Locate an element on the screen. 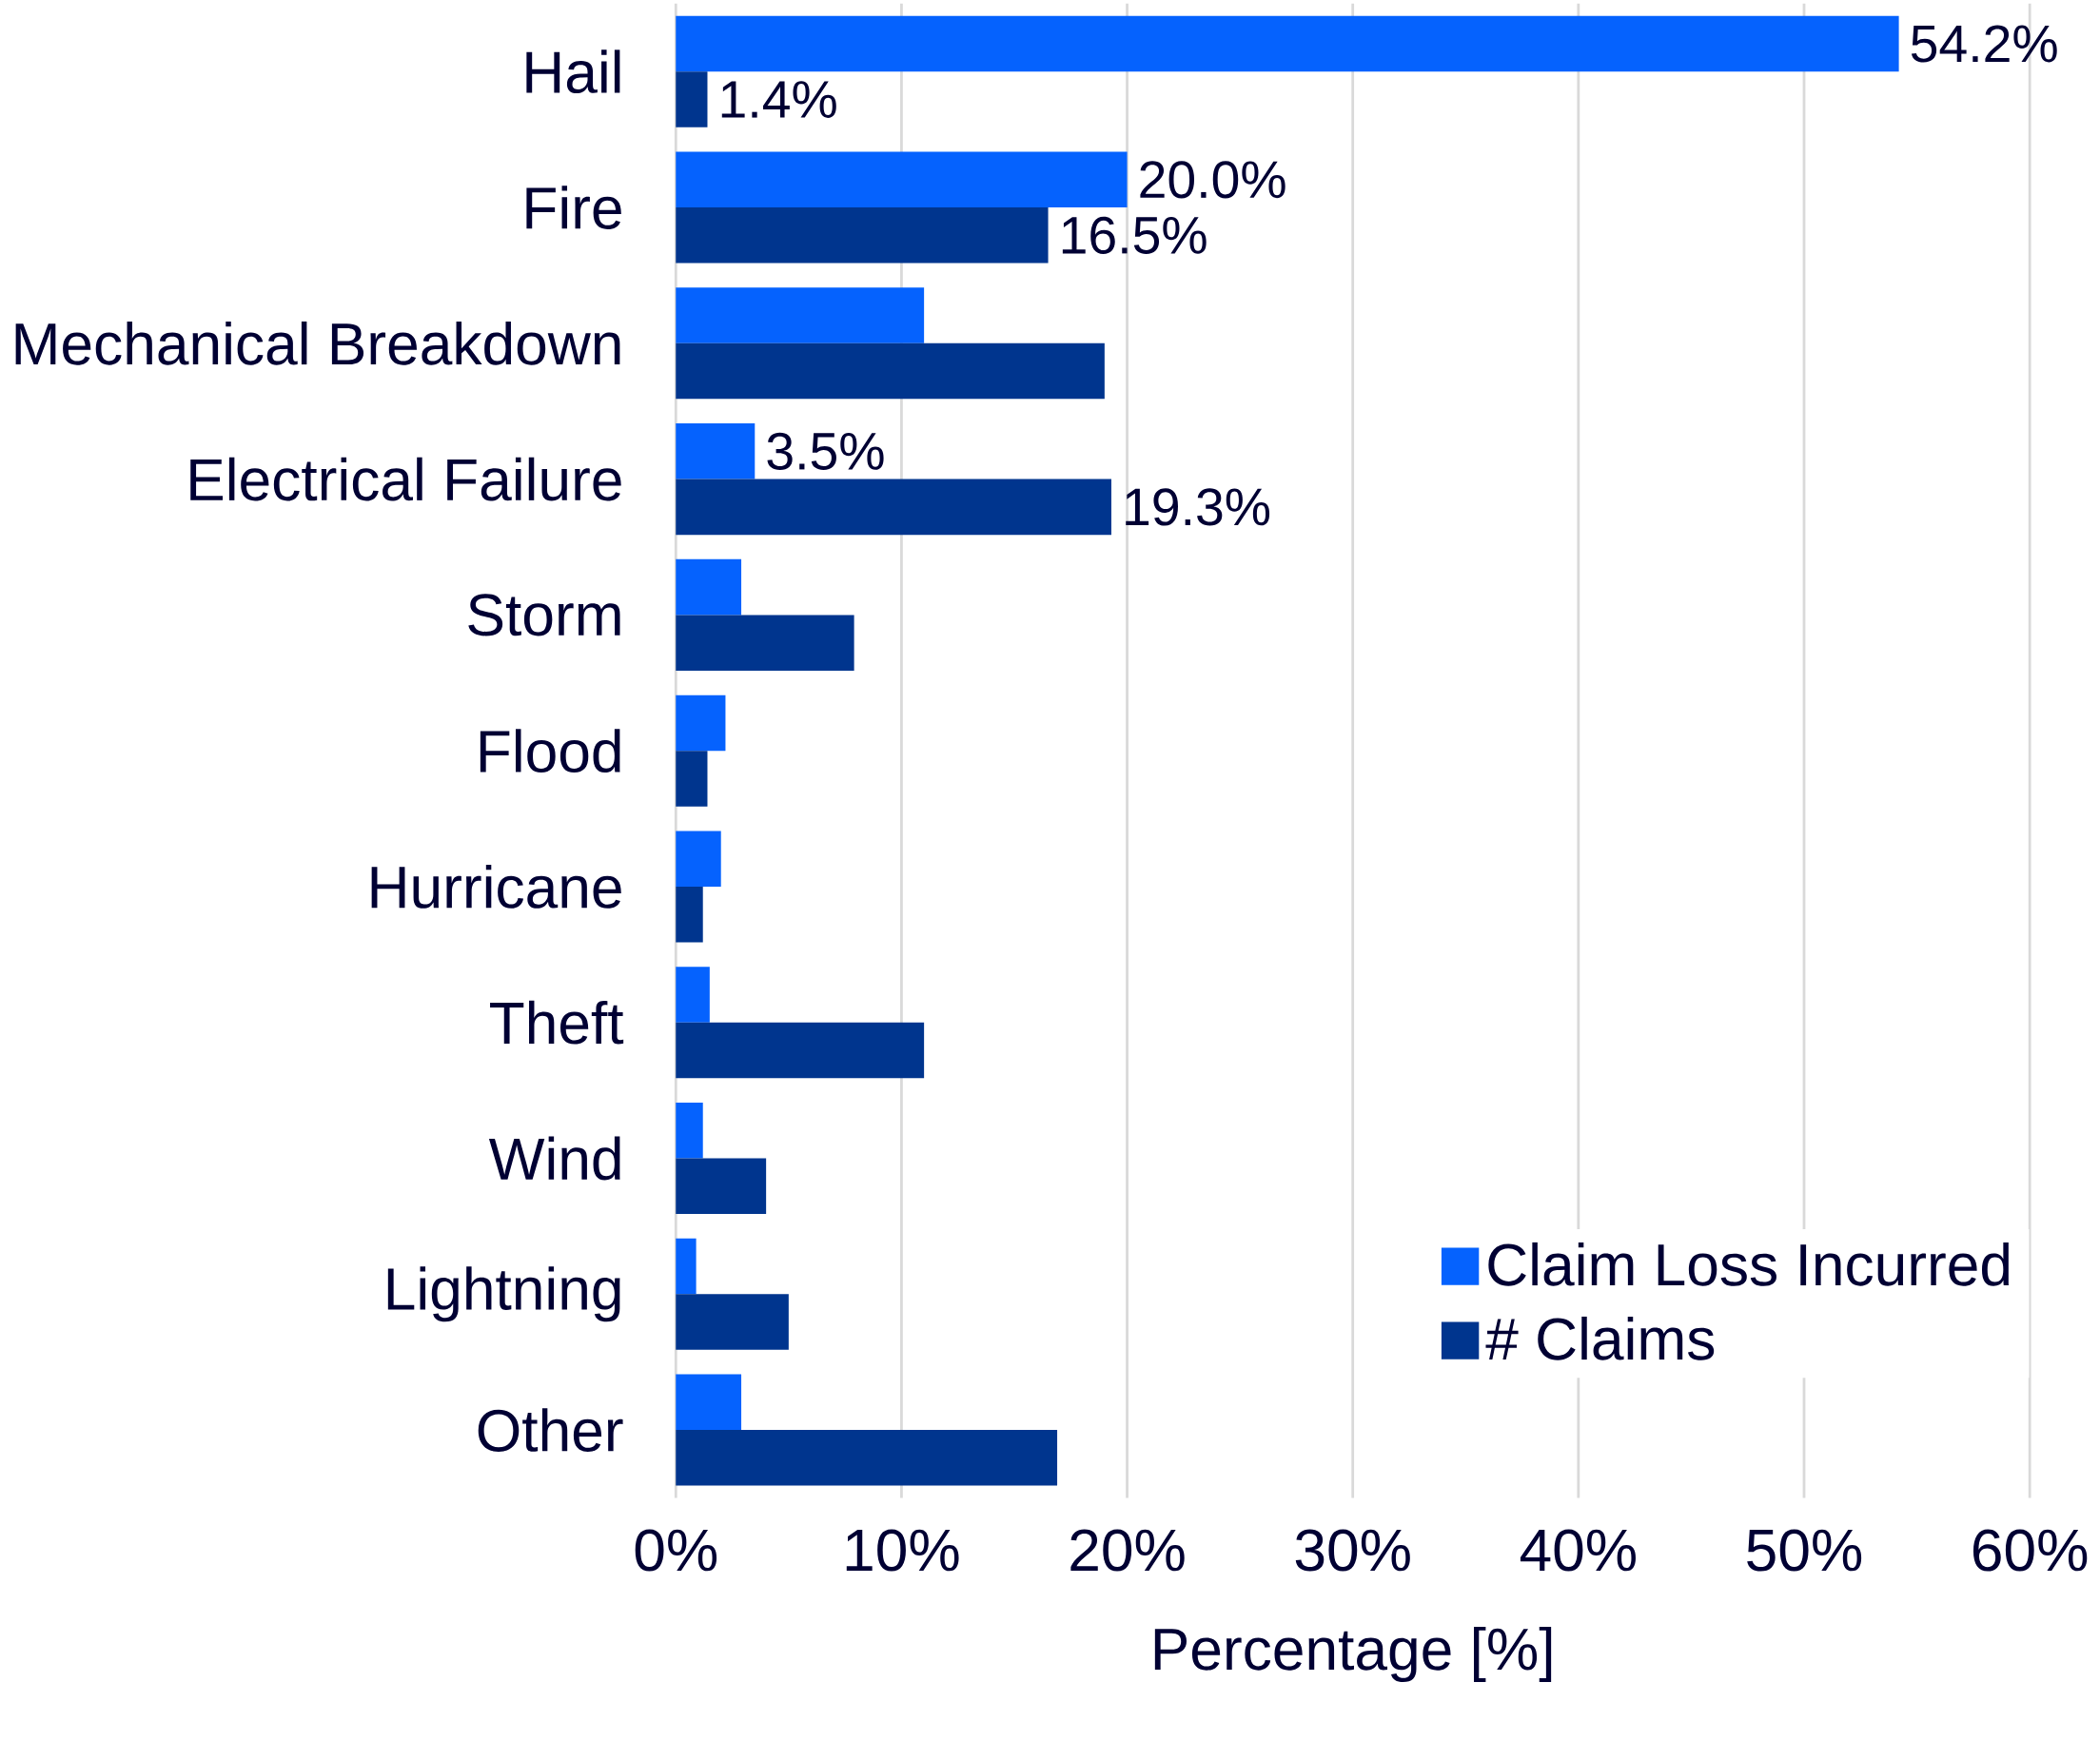  data-label: 1.4% is located at coordinates (778, 99).